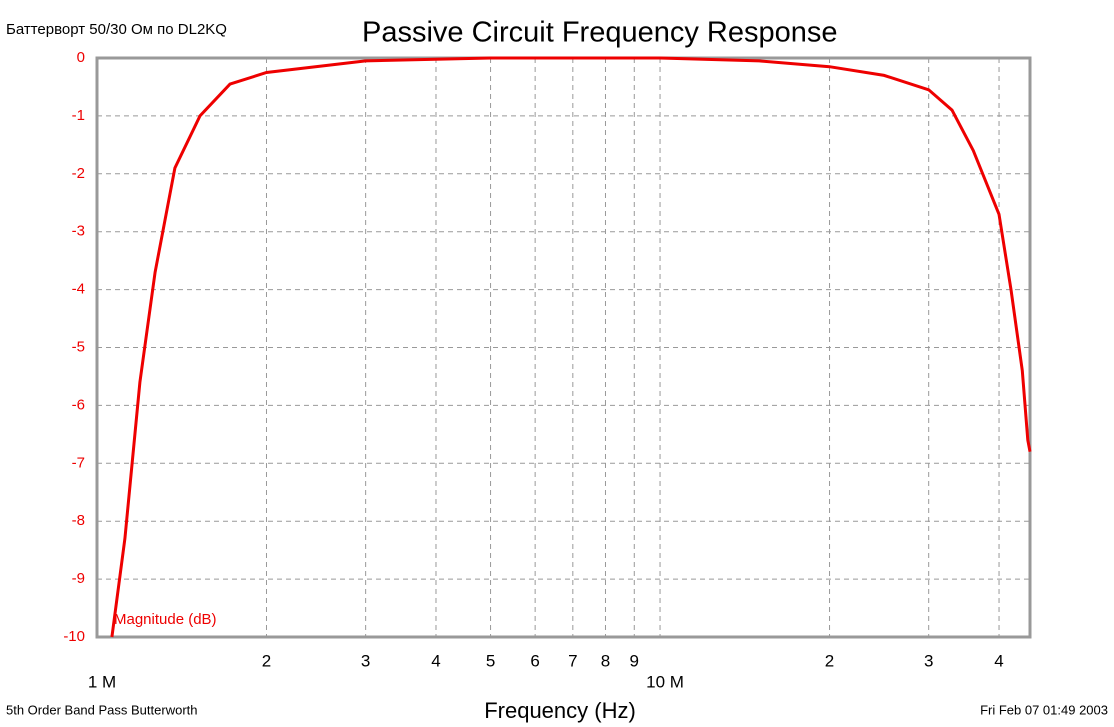  I want to click on y-tick-label: -4, so click(78, 289).